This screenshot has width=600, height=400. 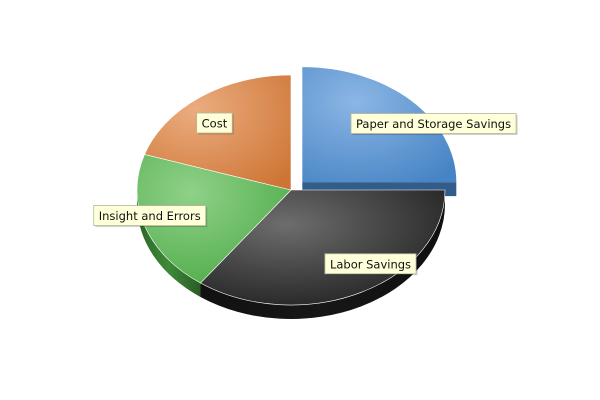 I want to click on pie-slice-labor-savings, so click(x=322, y=247).